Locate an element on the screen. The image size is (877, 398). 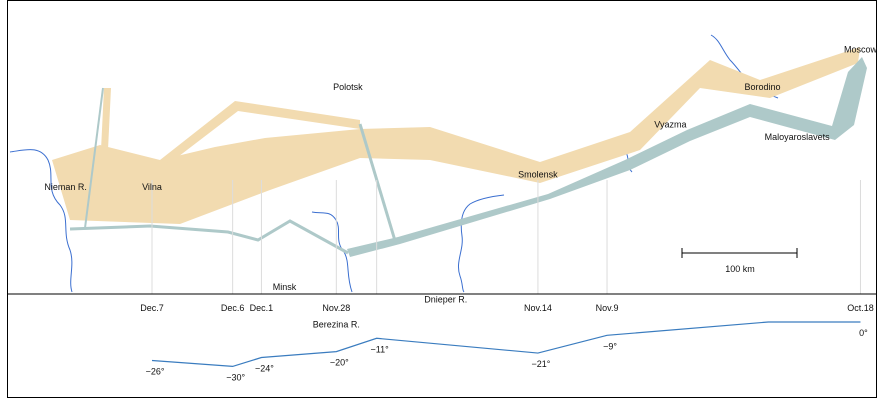
temperature-date-nov-28: Nov.28 is located at coordinates (336, 308).